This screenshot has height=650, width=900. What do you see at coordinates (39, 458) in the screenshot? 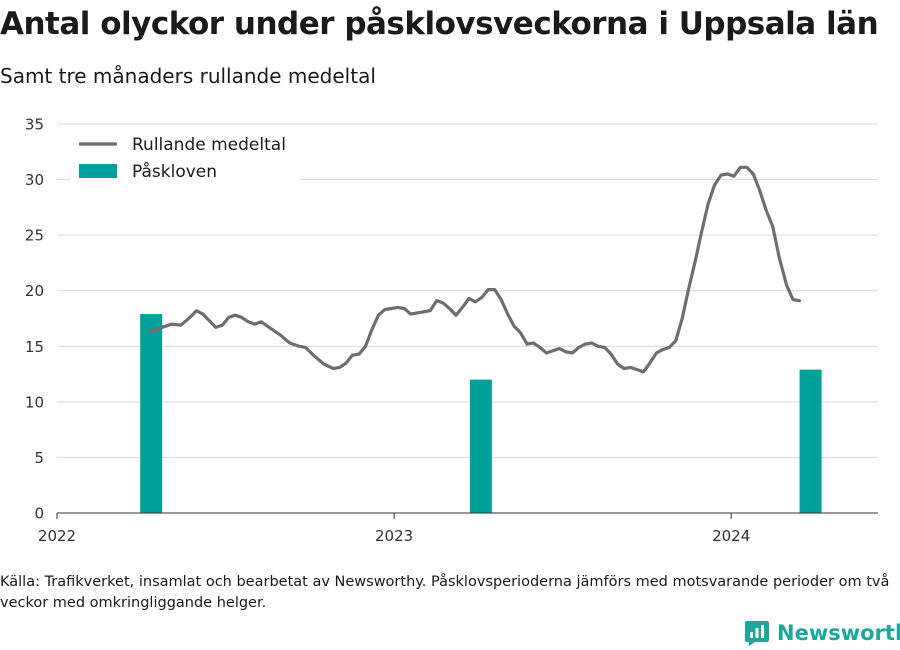
I see `y-tick-label: 5` at bounding box center [39, 458].